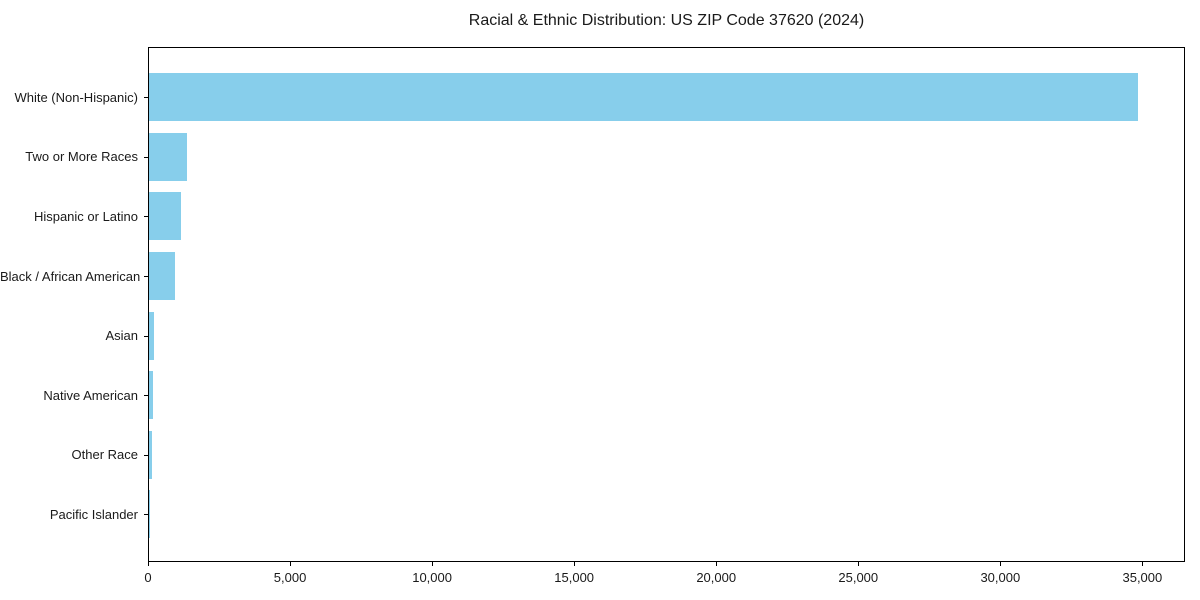 This screenshot has width=1200, height=600. I want to click on y-tick-label: White (Non-Hispanic), so click(76, 97).